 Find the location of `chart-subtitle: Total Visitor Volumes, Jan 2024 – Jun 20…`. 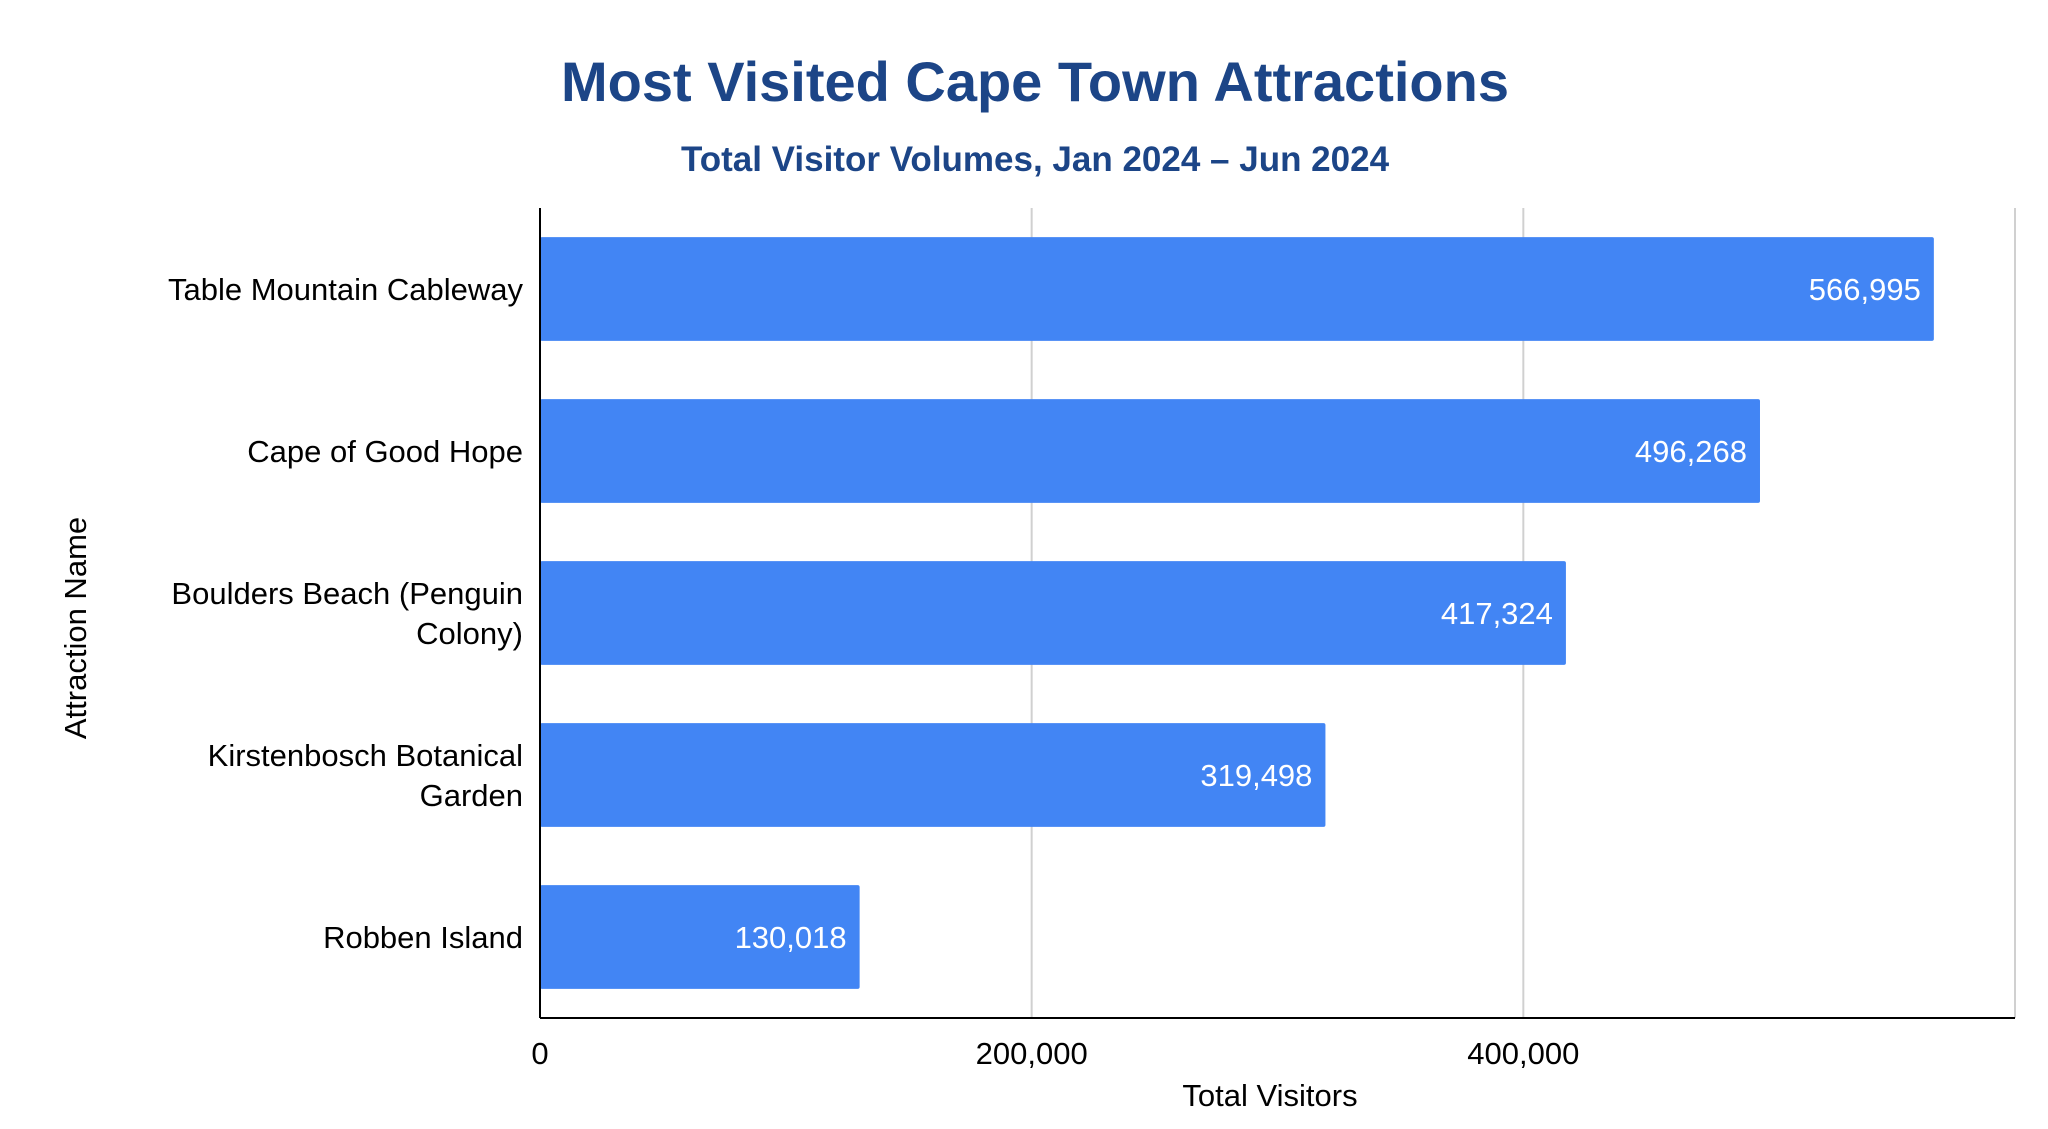

chart-subtitle: Total Visitor Volumes, Jan 2024 – Jun 20… is located at coordinates (1035, 159).